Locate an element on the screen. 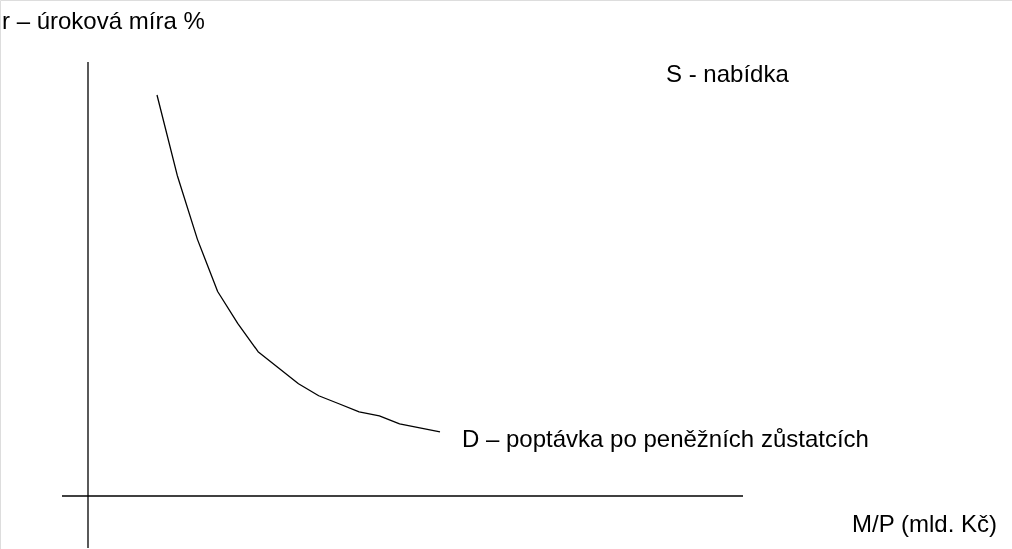 The height and width of the screenshot is (549, 1012). text: S - nabídka is located at coordinates (728, 73).